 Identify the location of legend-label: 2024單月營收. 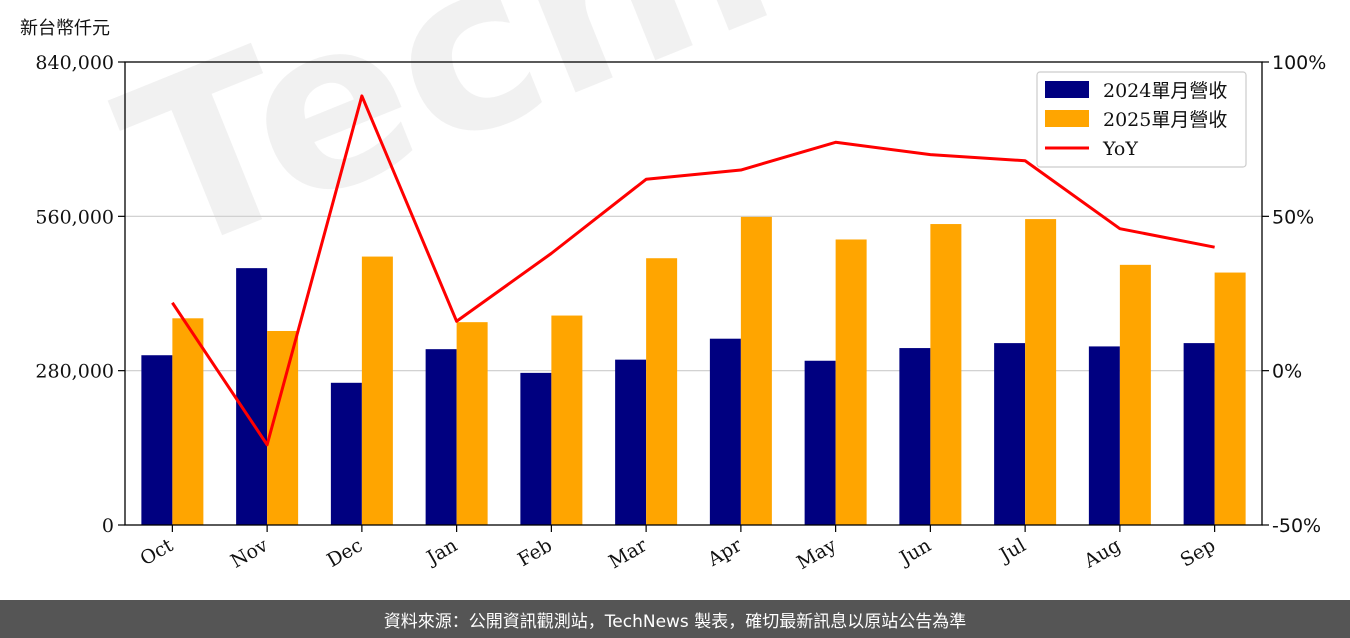
(1165, 91).